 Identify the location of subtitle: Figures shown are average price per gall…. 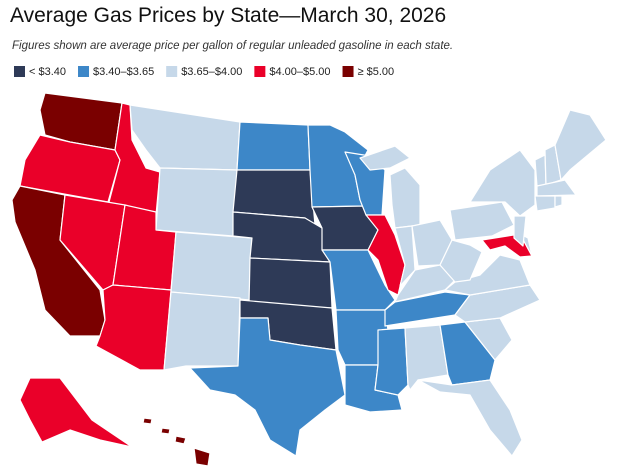
(232, 46).